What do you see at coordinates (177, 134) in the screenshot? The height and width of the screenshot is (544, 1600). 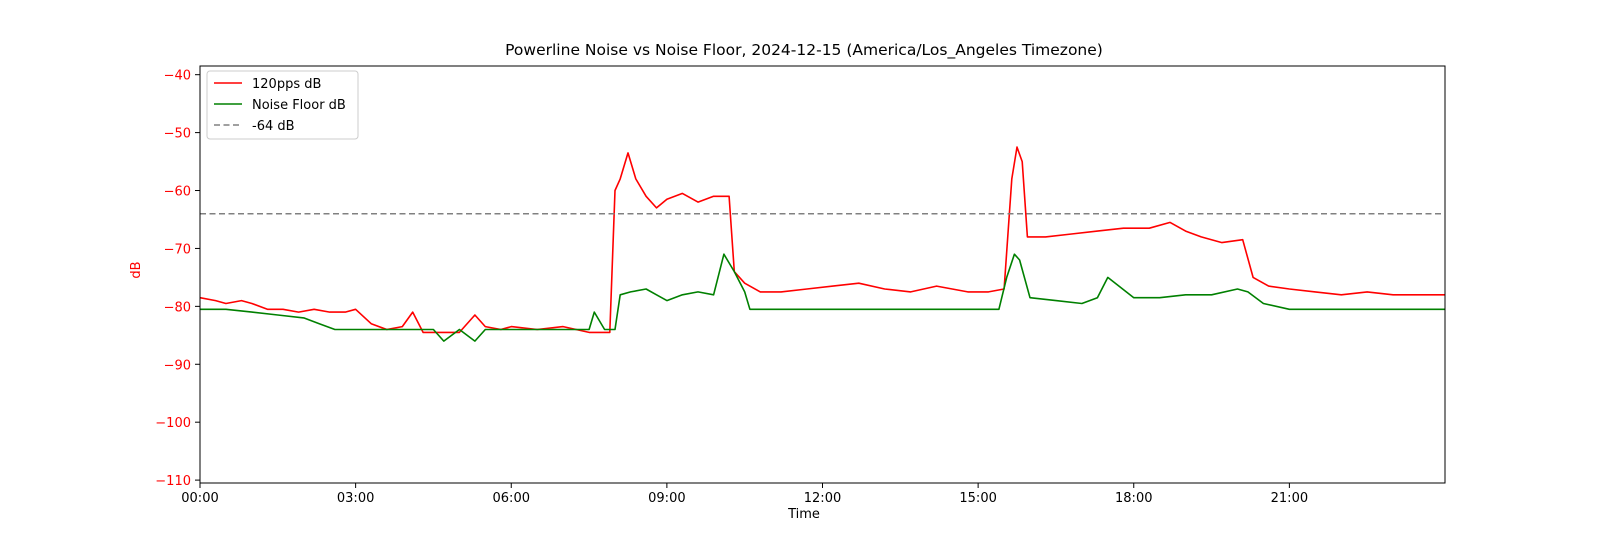 I see `y-tick-label: −50` at bounding box center [177, 134].